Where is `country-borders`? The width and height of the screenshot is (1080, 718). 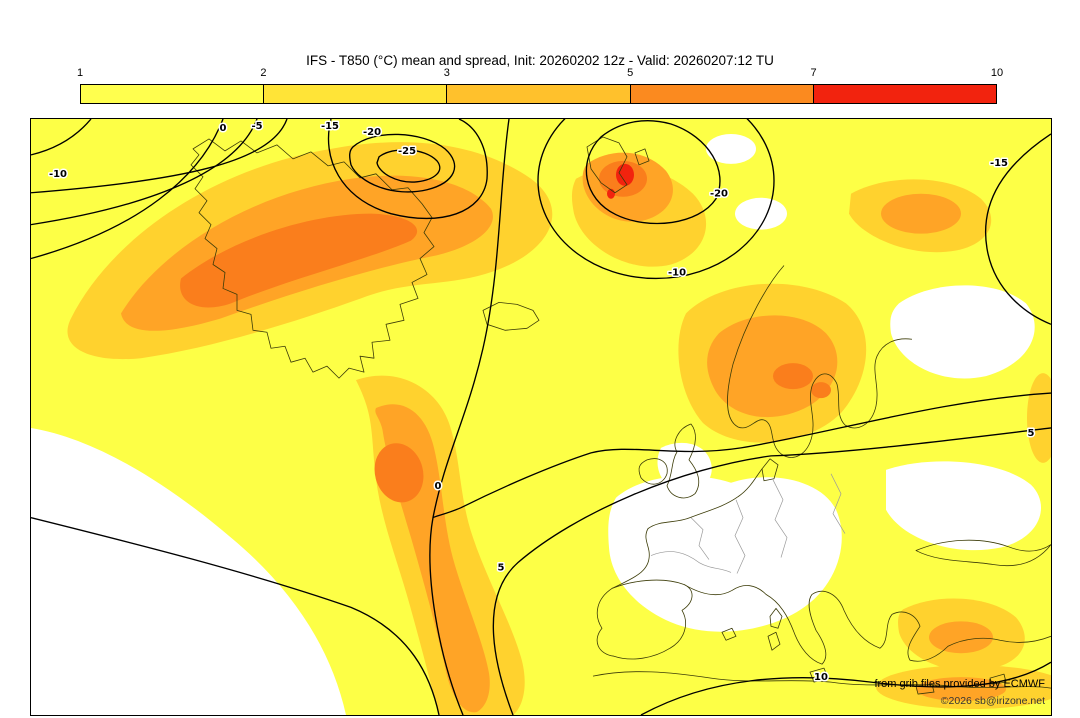 country-borders is located at coordinates (748, 523).